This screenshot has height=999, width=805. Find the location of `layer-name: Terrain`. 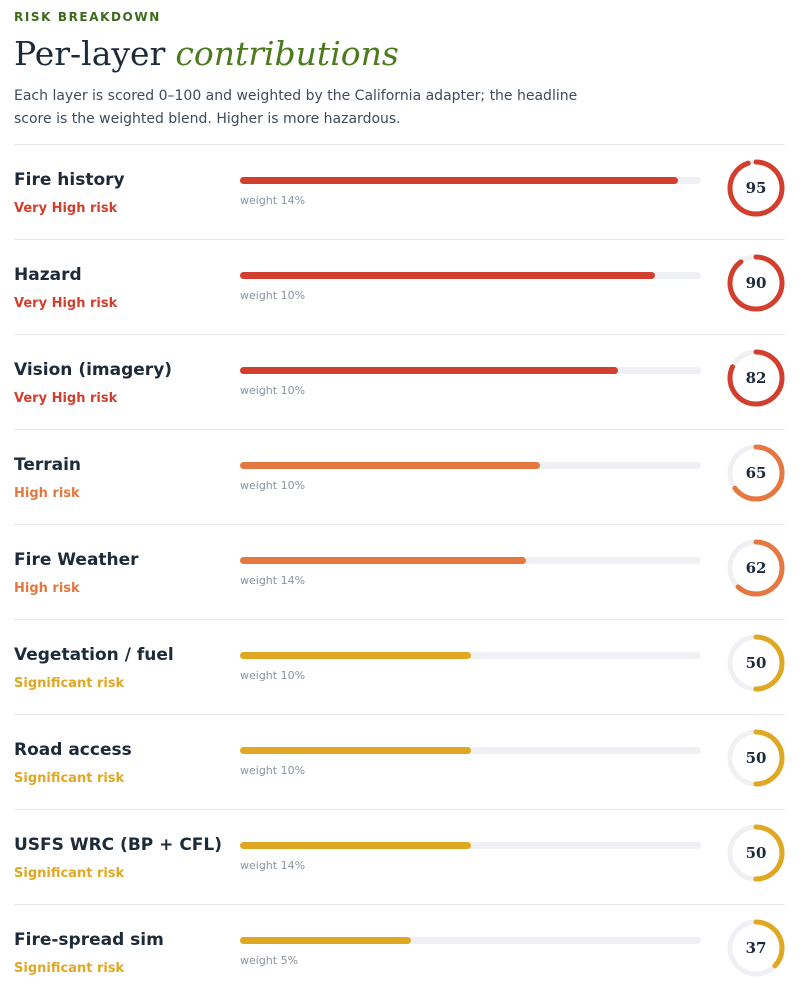

layer-name: Terrain is located at coordinates (48, 465).